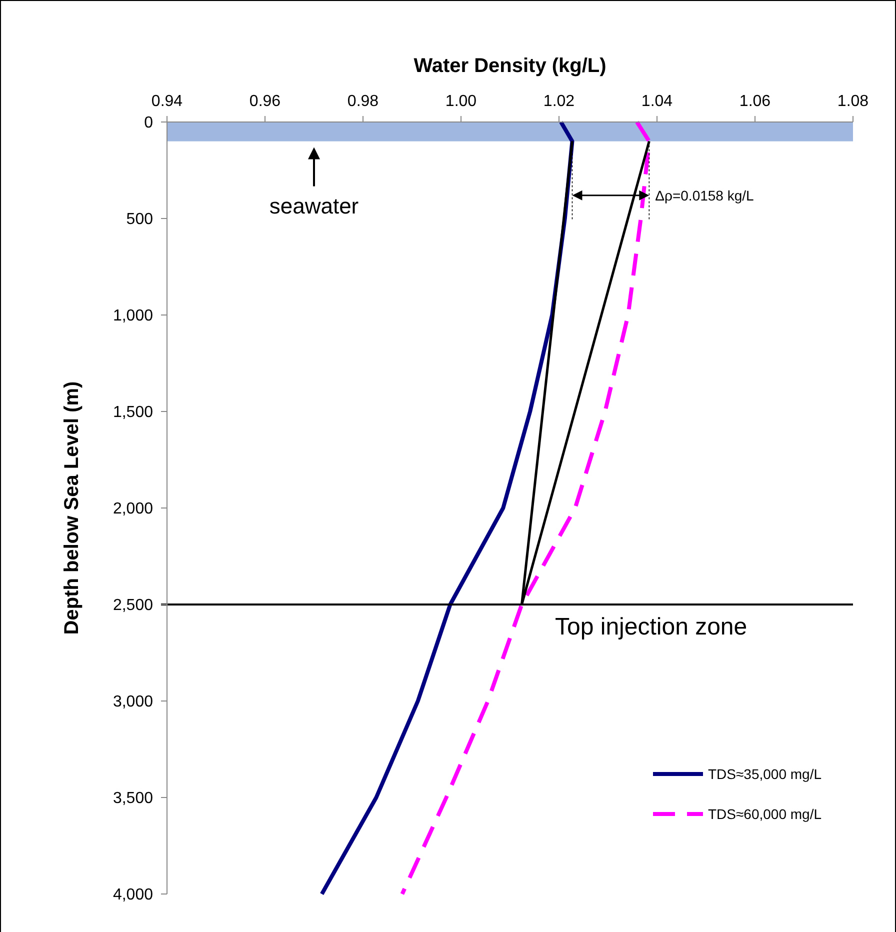 This screenshot has width=896, height=932. I want to click on x-tick-label: 1.06, so click(755, 101).